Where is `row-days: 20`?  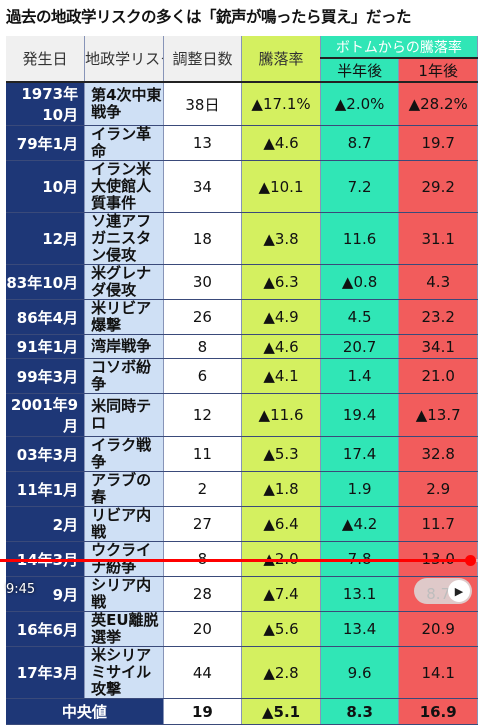 row-days: 20 is located at coordinates (203, 629).